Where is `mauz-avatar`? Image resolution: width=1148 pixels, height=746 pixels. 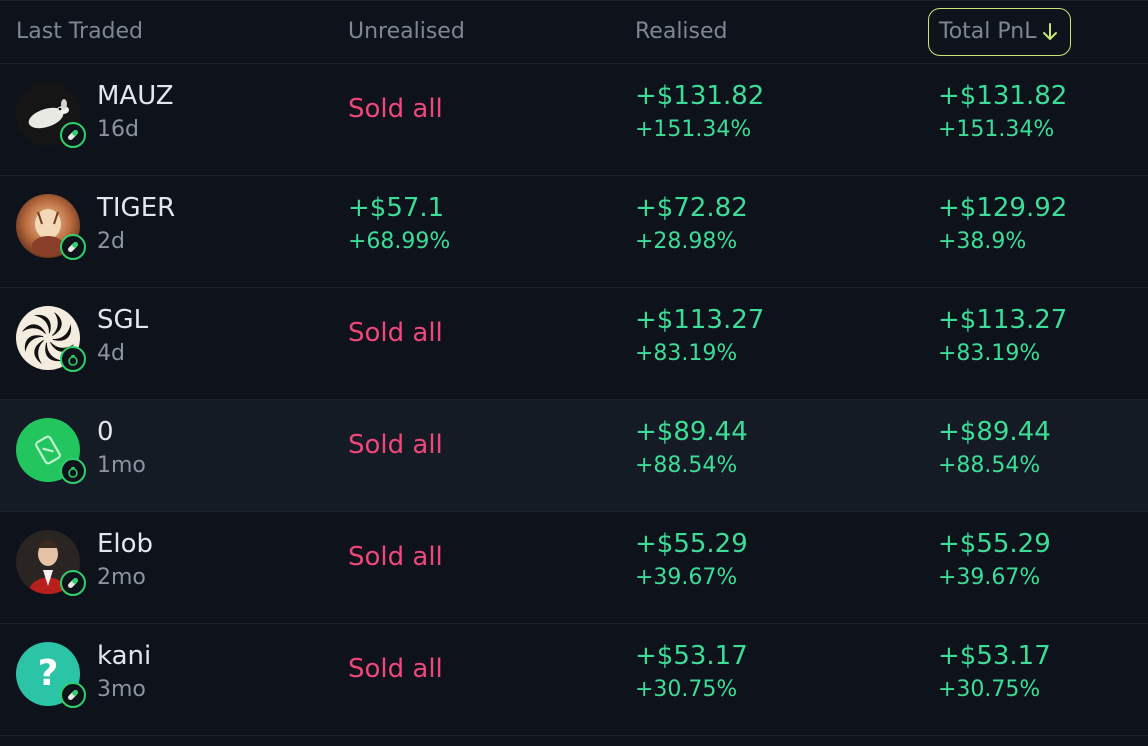 mauz-avatar is located at coordinates (48, 114).